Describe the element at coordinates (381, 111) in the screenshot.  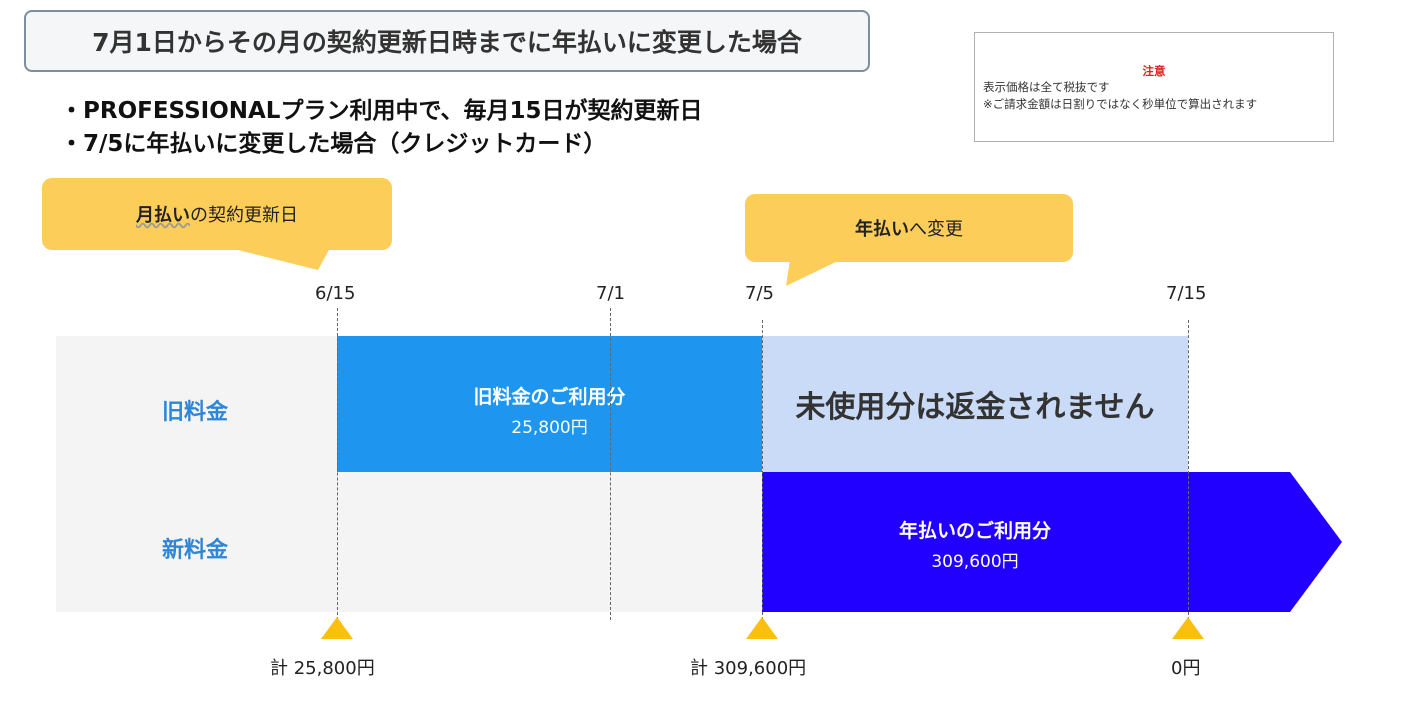
I see `bullet-plan: ・PROFESSIONALプラン利用中で、毎月15日が契約更新日` at that location.